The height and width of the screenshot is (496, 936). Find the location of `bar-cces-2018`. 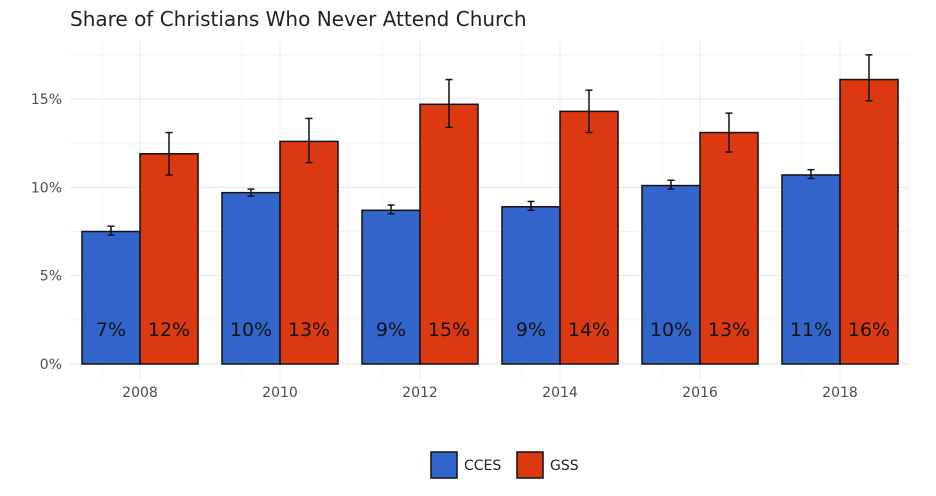

bar-cces-2018 is located at coordinates (811, 269).